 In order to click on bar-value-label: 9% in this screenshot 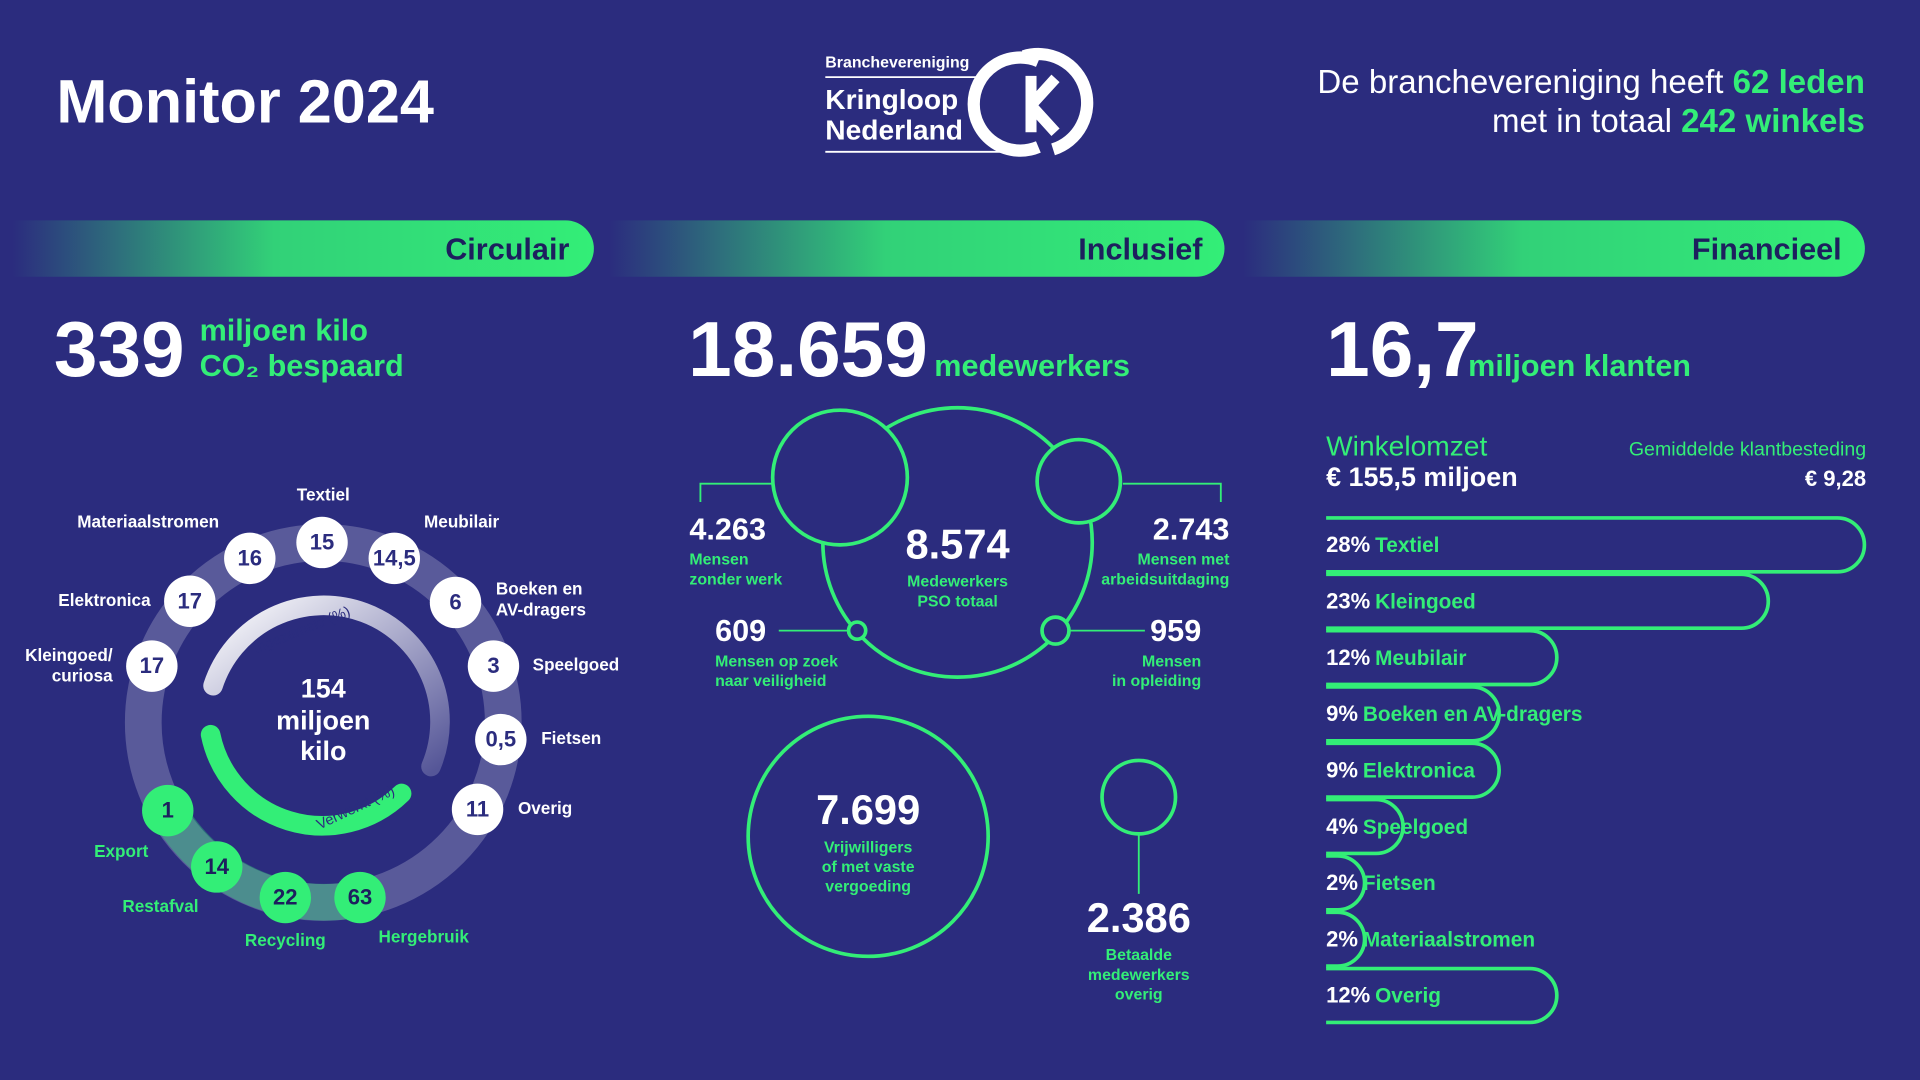, I will do `click(1342, 713)`.